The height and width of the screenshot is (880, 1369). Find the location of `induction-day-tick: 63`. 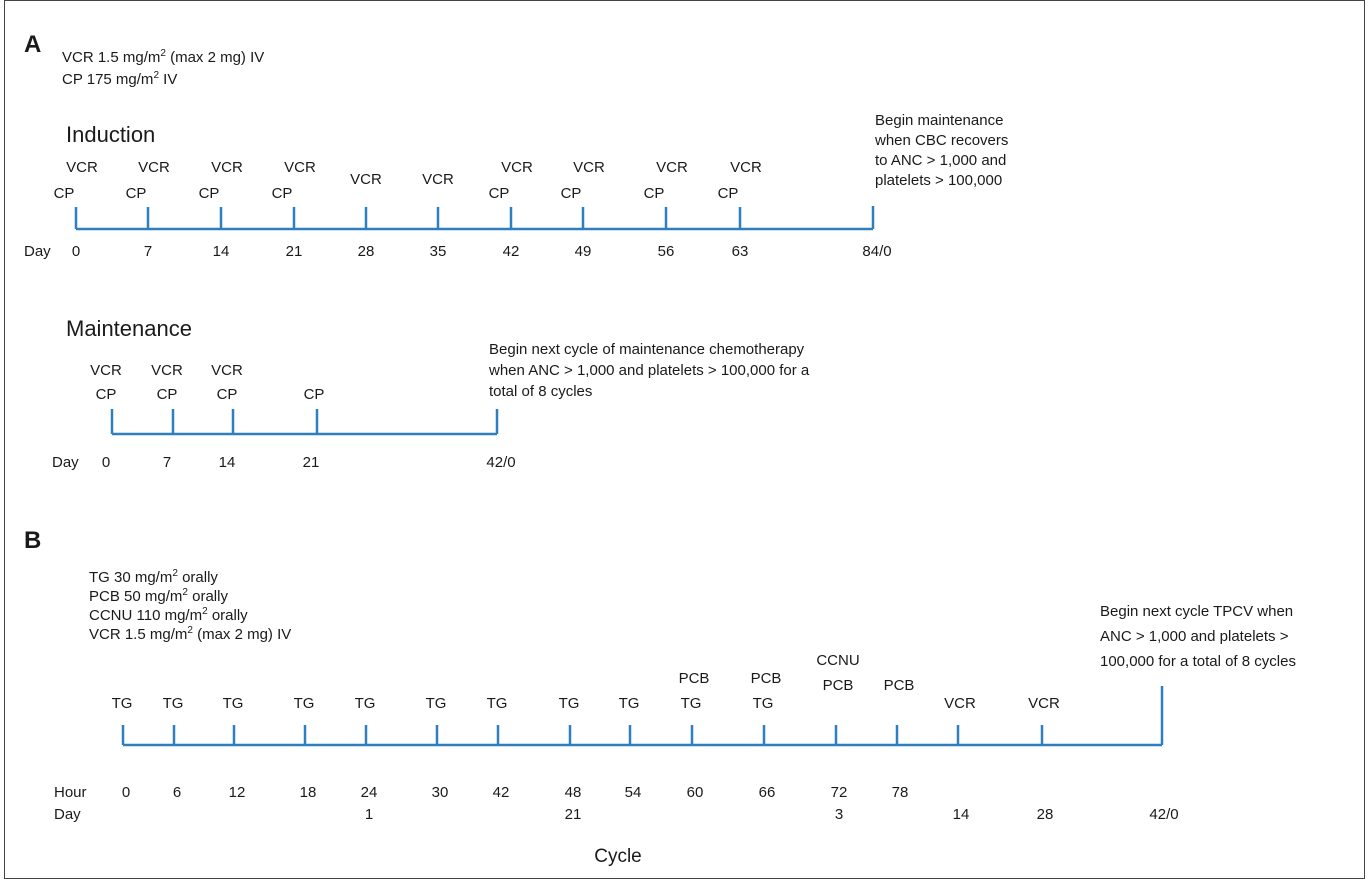

induction-day-tick: 63 is located at coordinates (740, 251).